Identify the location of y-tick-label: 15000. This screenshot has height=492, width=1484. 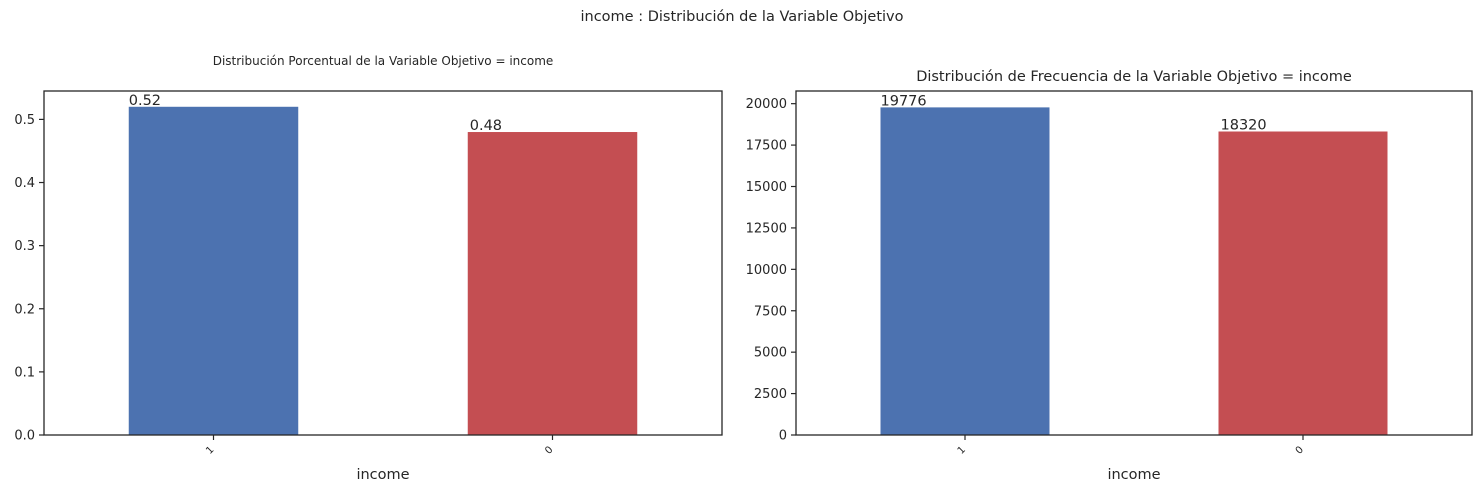
(766, 187).